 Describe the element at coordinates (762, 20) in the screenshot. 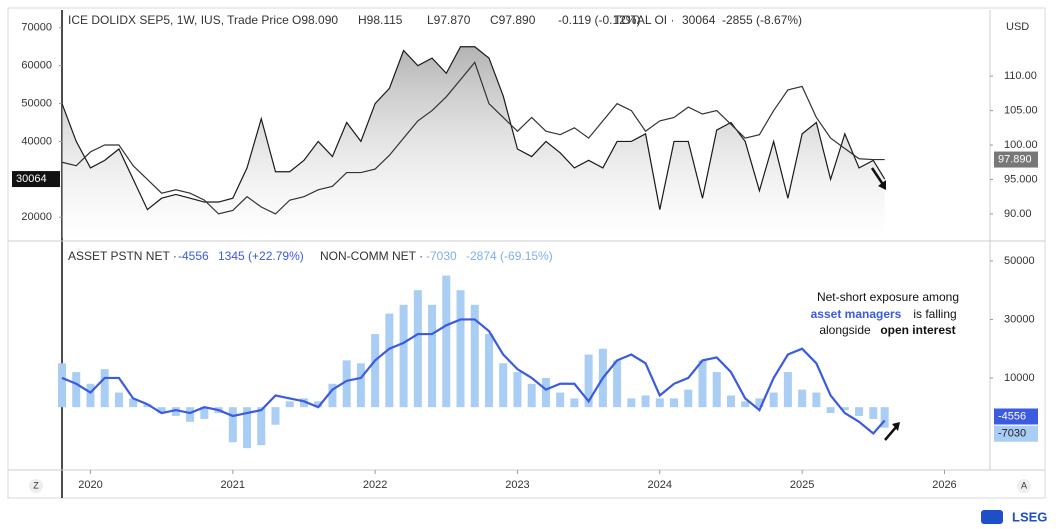

I see `oi-change: -2855 (-8.67%)` at that location.